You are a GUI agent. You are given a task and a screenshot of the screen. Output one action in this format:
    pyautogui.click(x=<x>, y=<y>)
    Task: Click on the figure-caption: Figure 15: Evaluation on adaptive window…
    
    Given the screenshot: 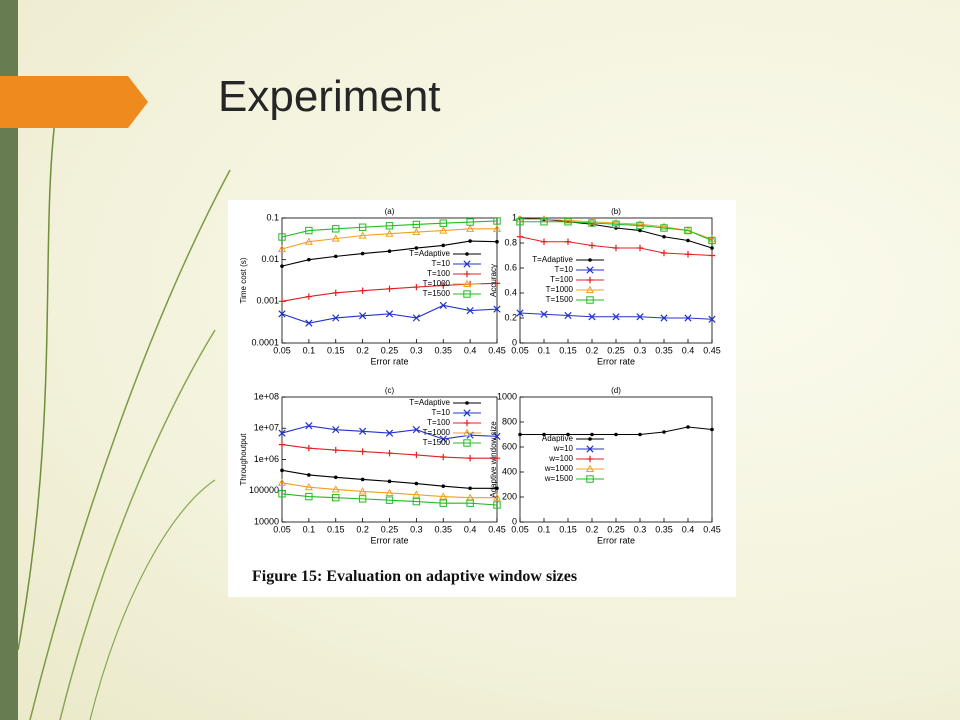 What is the action you would take?
    pyautogui.click(x=415, y=576)
    